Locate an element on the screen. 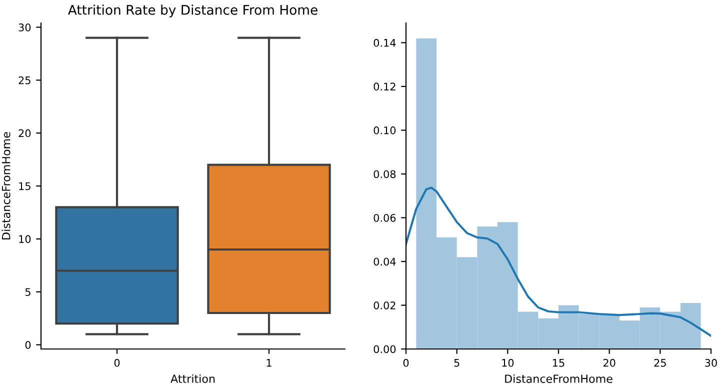  chart-title: Attrition Rate by Distance From Home is located at coordinates (193, 11).